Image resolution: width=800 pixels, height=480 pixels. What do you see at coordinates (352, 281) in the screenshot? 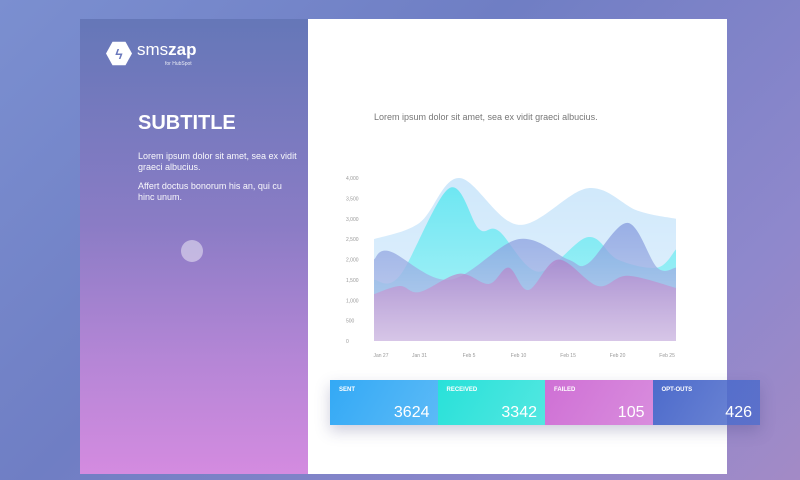
I see `y-tick-label: 1,500` at bounding box center [352, 281].